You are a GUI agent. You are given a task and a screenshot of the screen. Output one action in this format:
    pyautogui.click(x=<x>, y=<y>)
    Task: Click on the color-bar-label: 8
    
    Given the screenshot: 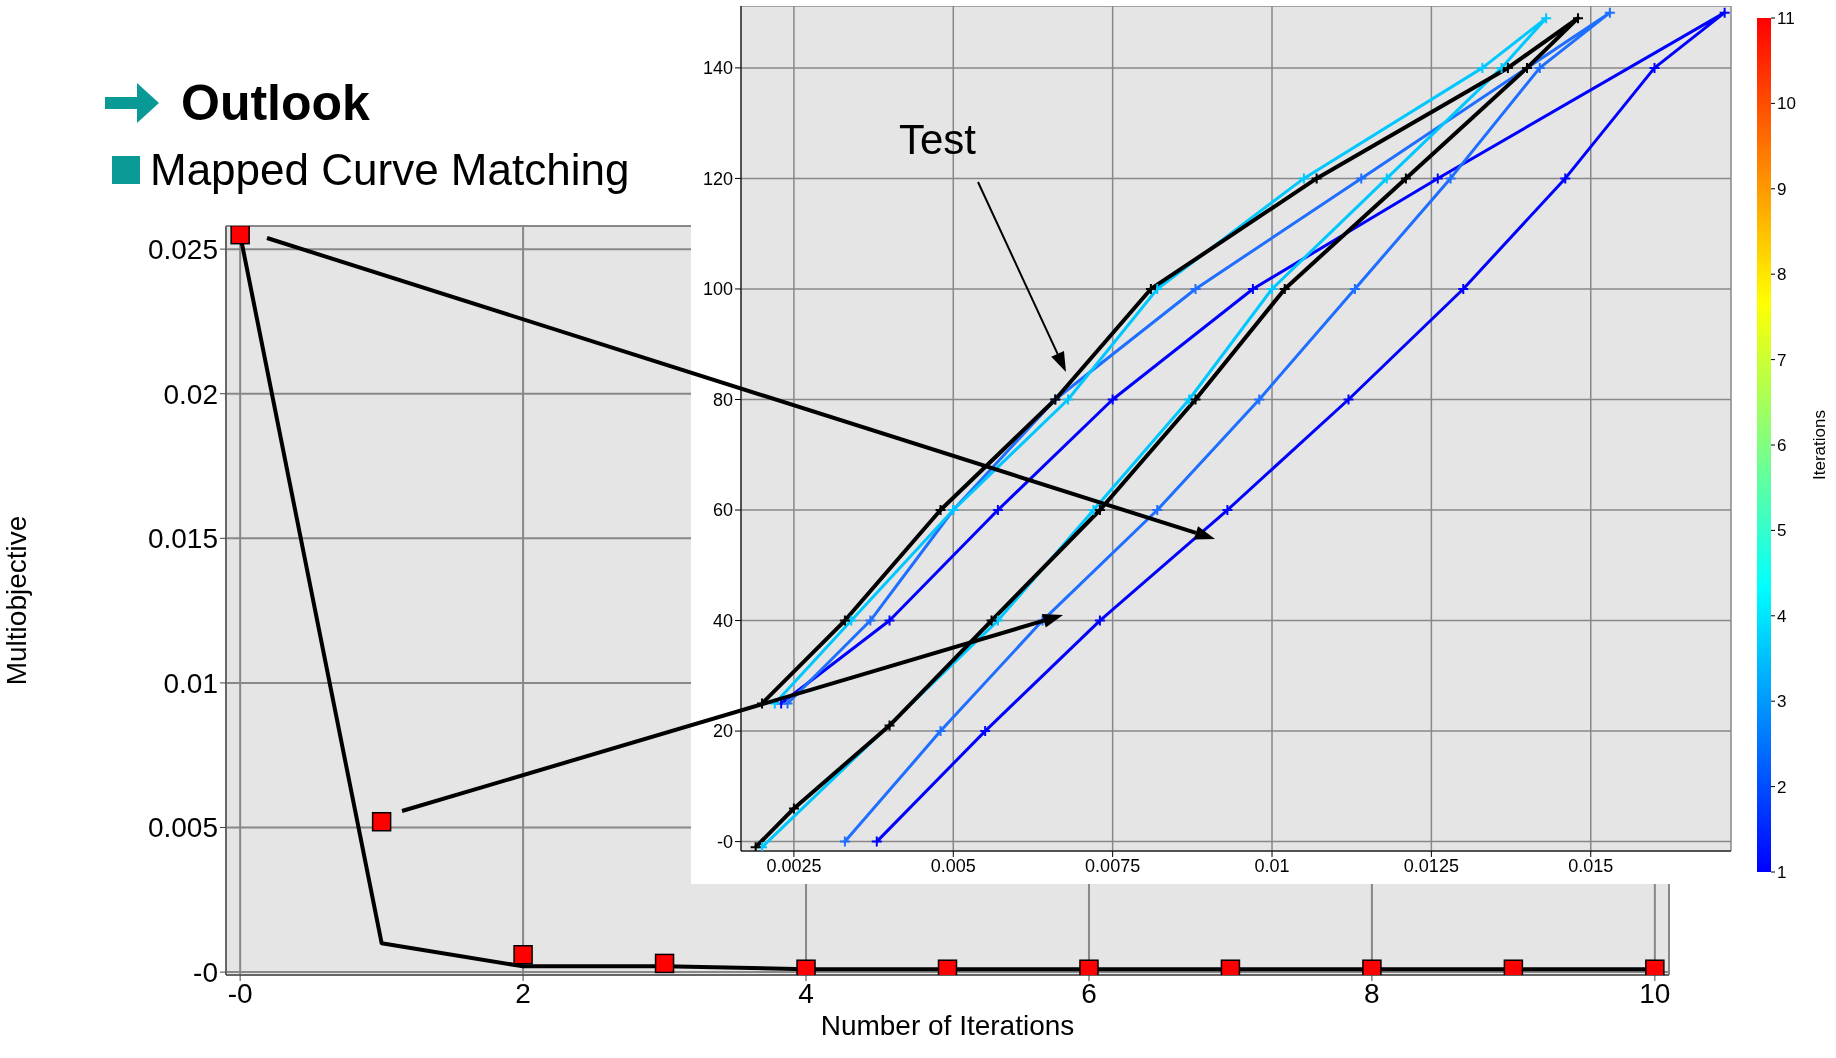 What is the action you would take?
    pyautogui.click(x=1782, y=275)
    